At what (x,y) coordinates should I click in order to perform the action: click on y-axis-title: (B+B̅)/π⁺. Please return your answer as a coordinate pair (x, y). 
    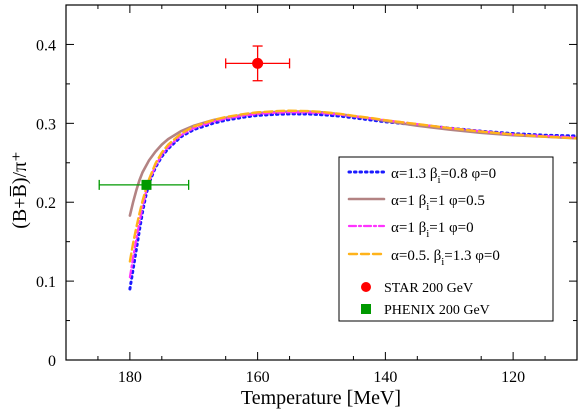
    Looking at the image, I should click on (20, 190).